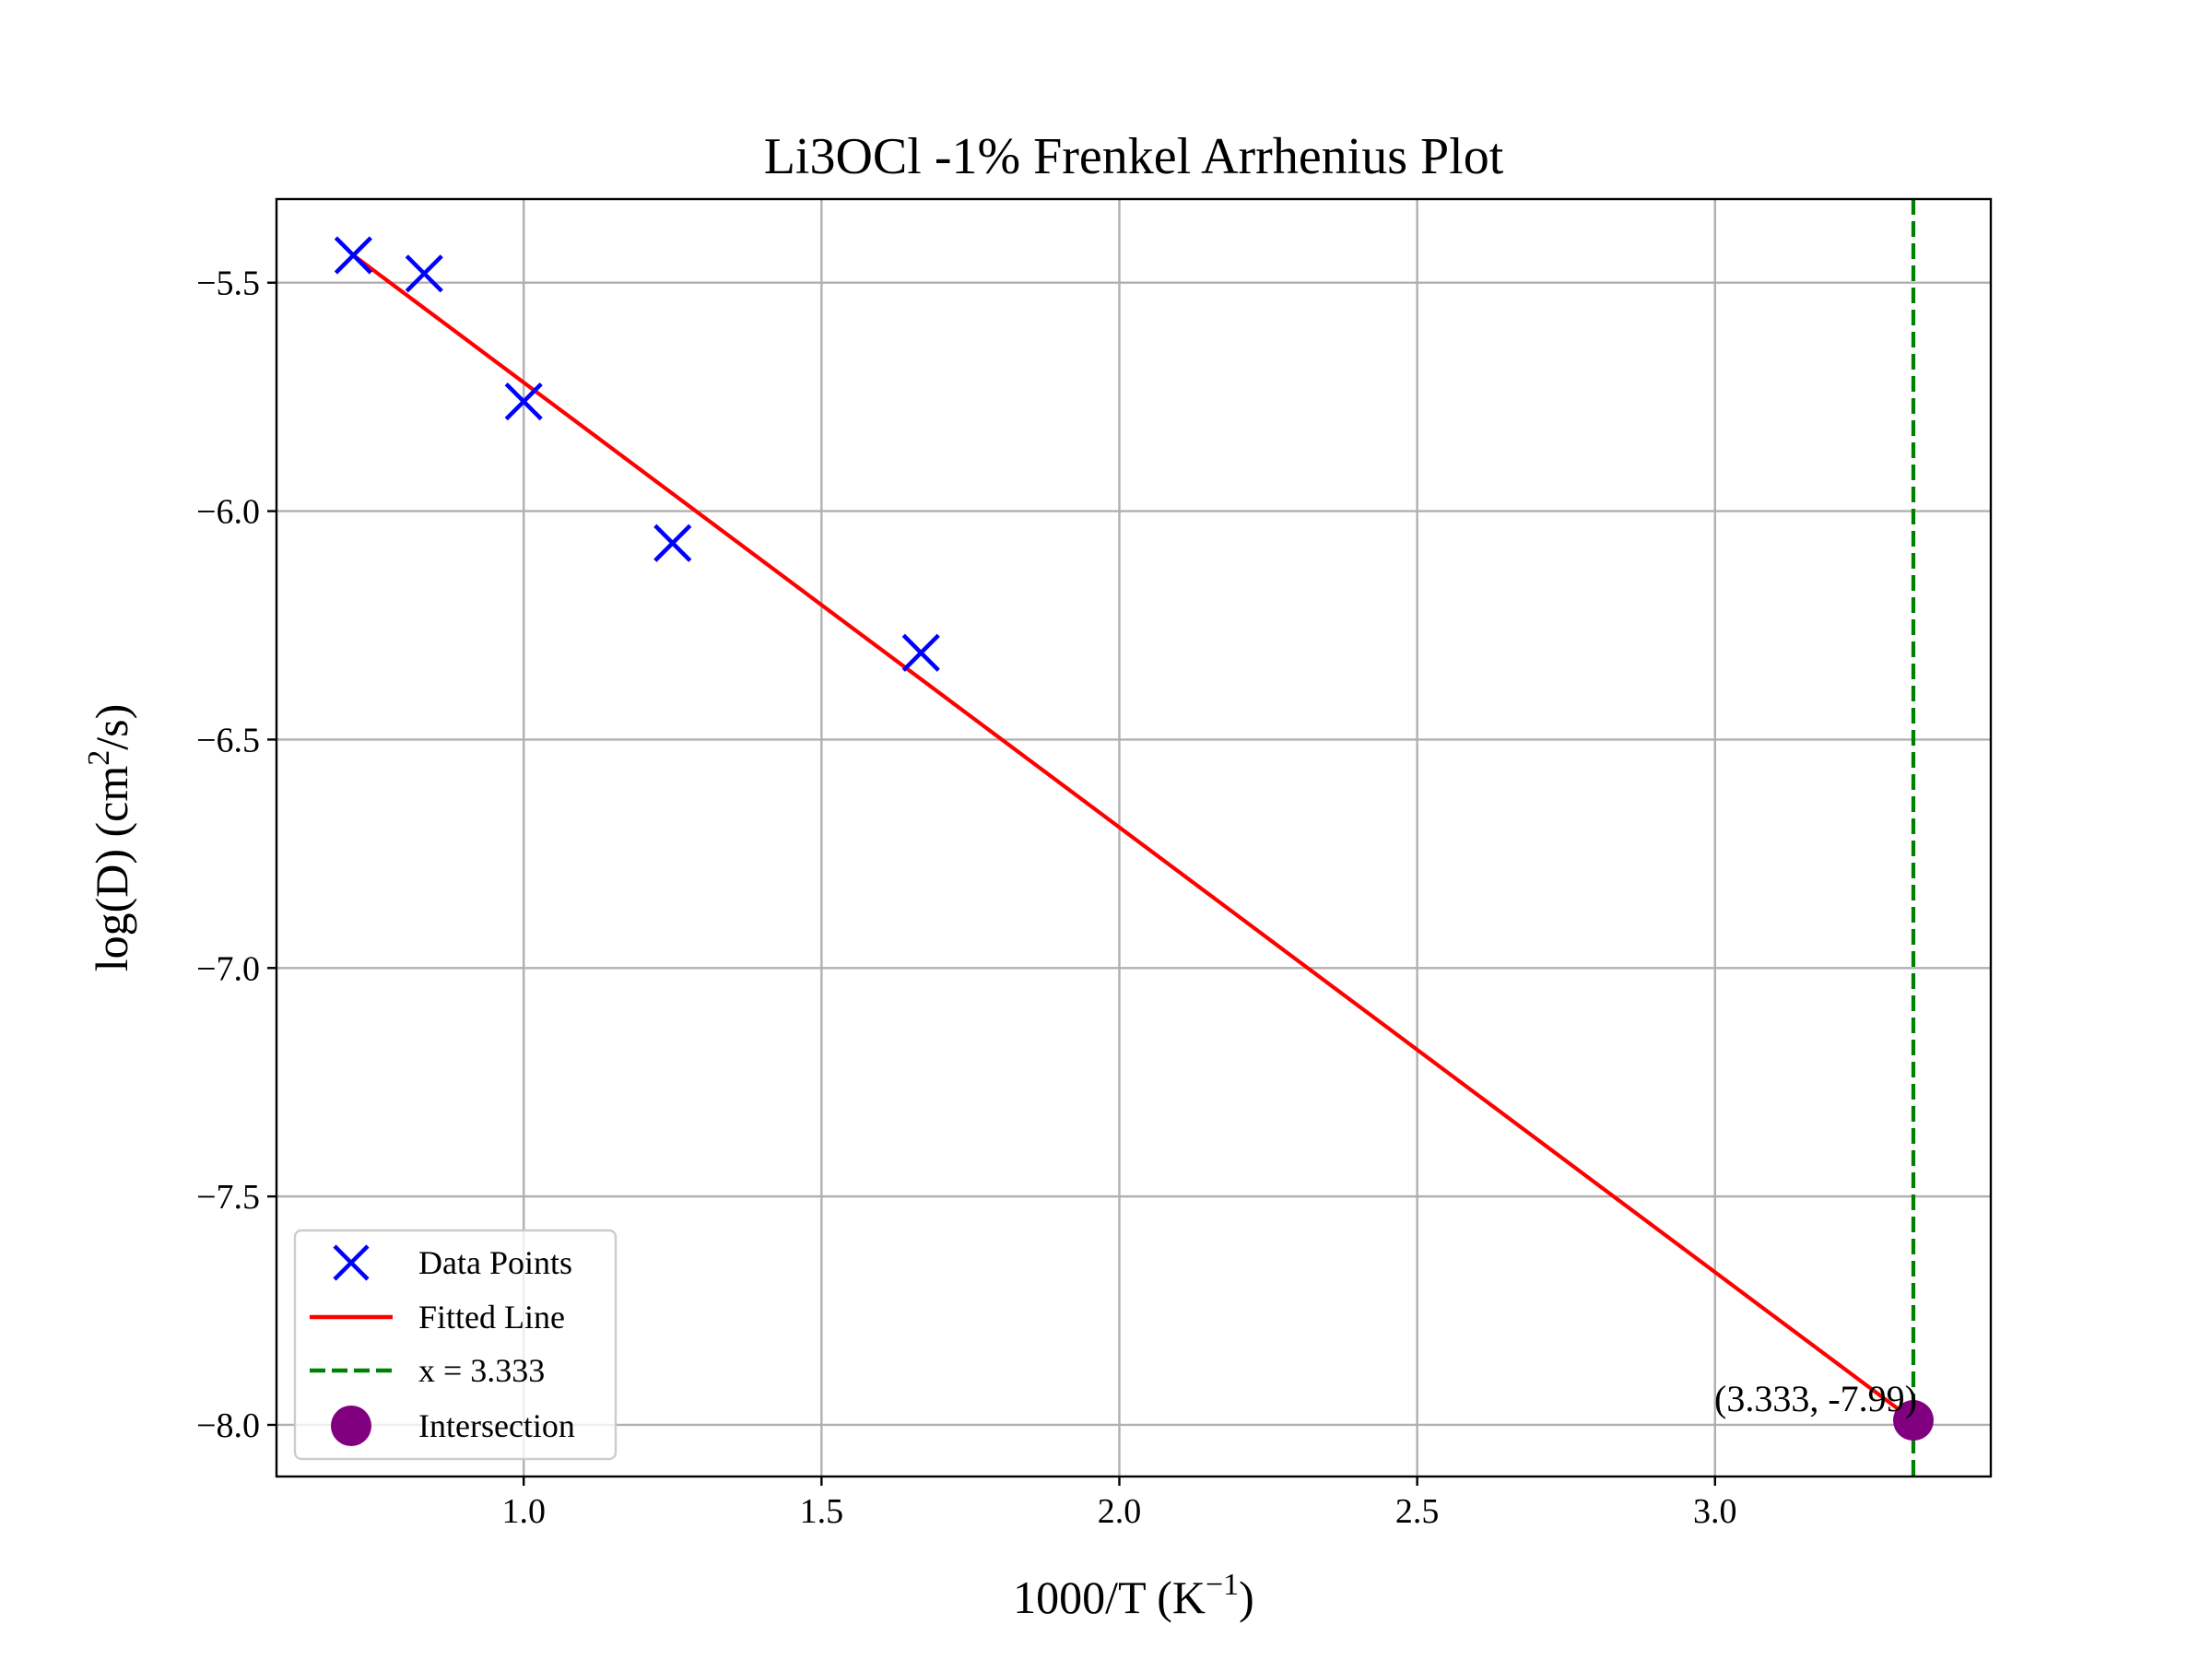 The image size is (2212, 1659). Describe the element at coordinates (228, 1197) in the screenshot. I see `y-tick-label: −7.5` at that location.